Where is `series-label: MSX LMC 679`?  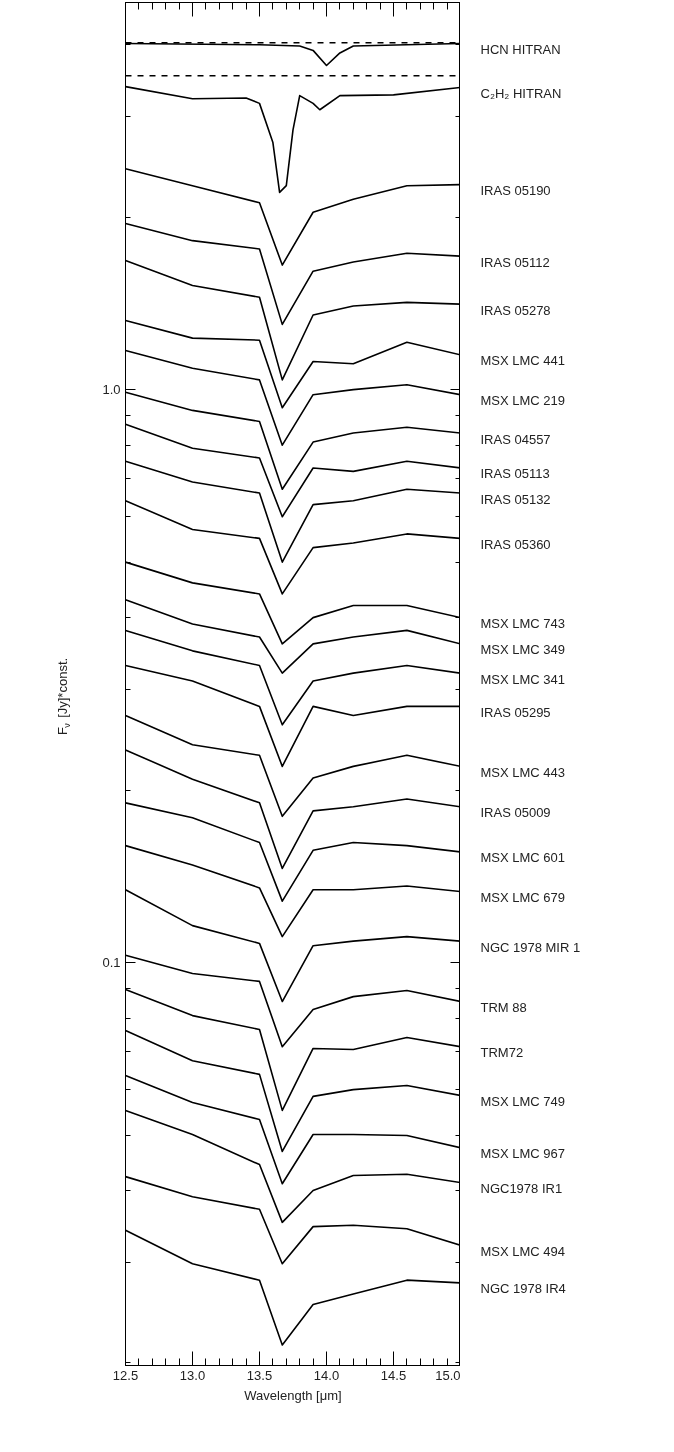 series-label: MSX LMC 679 is located at coordinates (523, 898).